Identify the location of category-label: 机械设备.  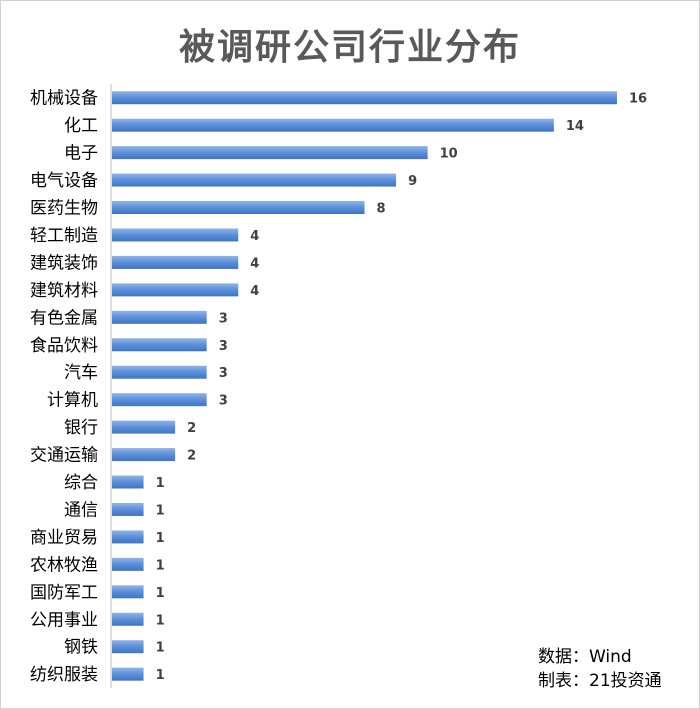
(64, 99).